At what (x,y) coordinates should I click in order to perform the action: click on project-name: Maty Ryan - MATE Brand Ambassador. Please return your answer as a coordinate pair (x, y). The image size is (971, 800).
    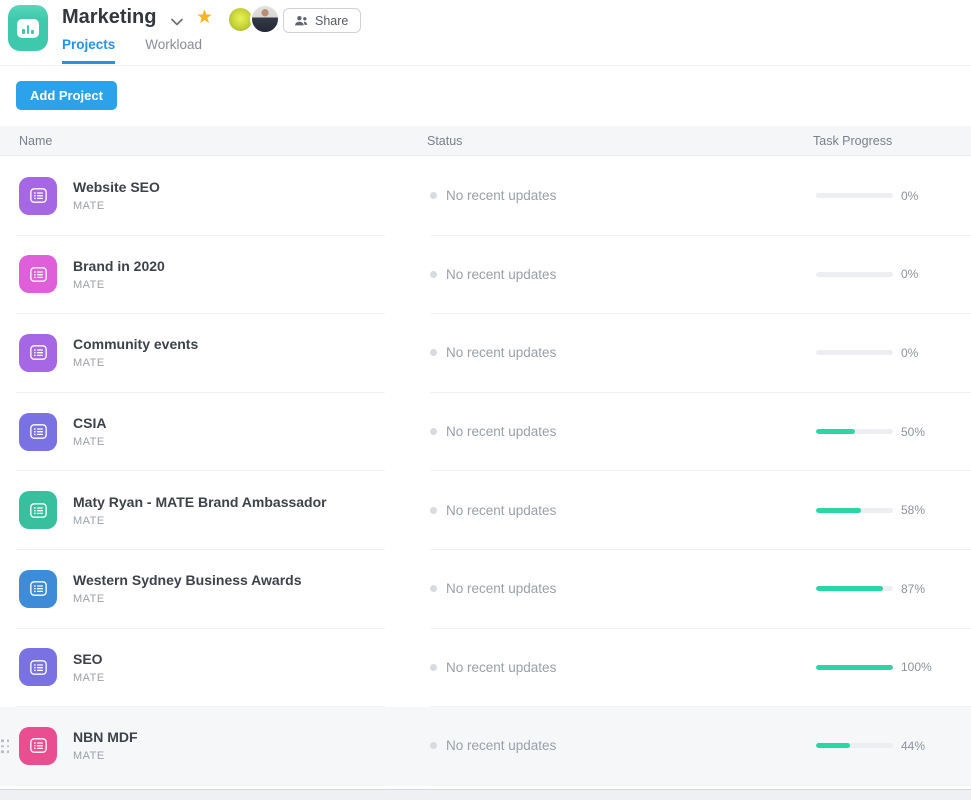
    Looking at the image, I should click on (200, 501).